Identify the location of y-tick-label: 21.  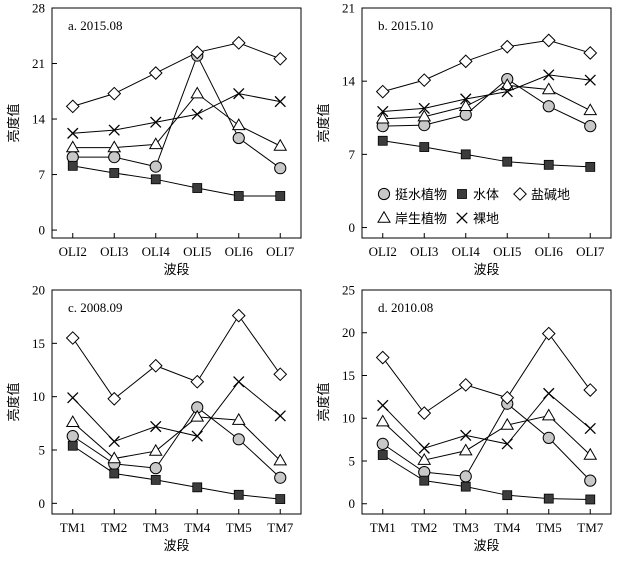
(348, 8).